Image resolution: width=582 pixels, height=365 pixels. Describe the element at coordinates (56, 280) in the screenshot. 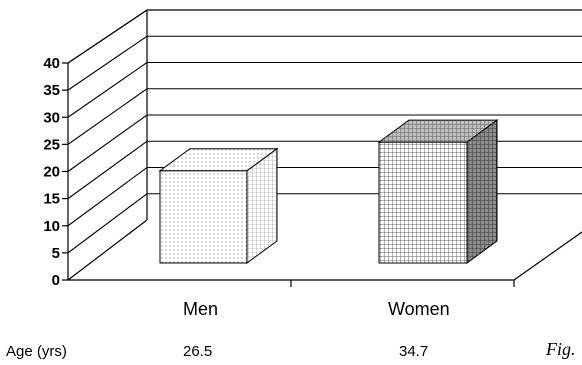

I see `y-tick-label-0: 0` at that location.